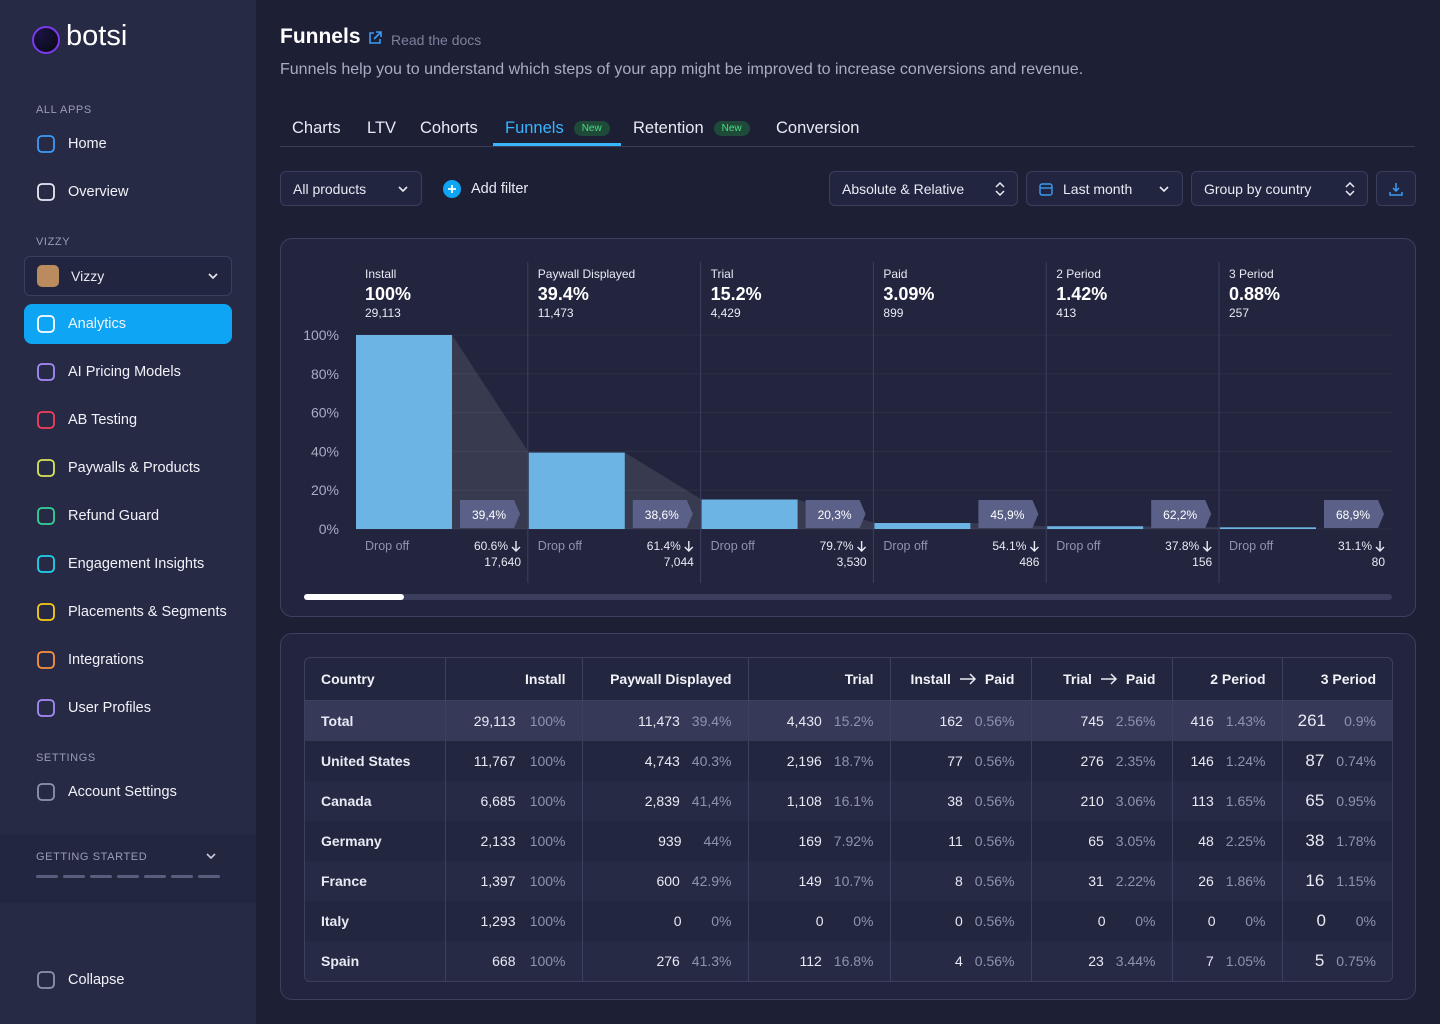 The image size is (1440, 1024). Describe the element at coordinates (1337, 961) in the screenshot. I see `cell-content: 5 0.75%` at that location.